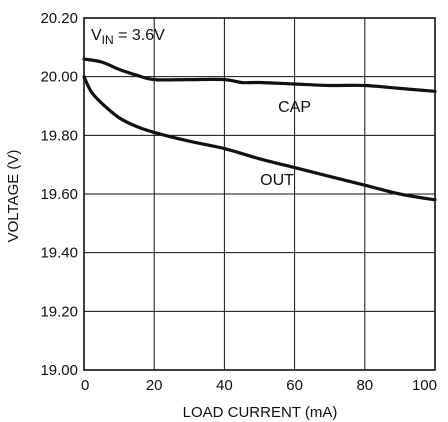  Describe the element at coordinates (85, 385) in the screenshot. I see `x-tick-label: 0` at that location.